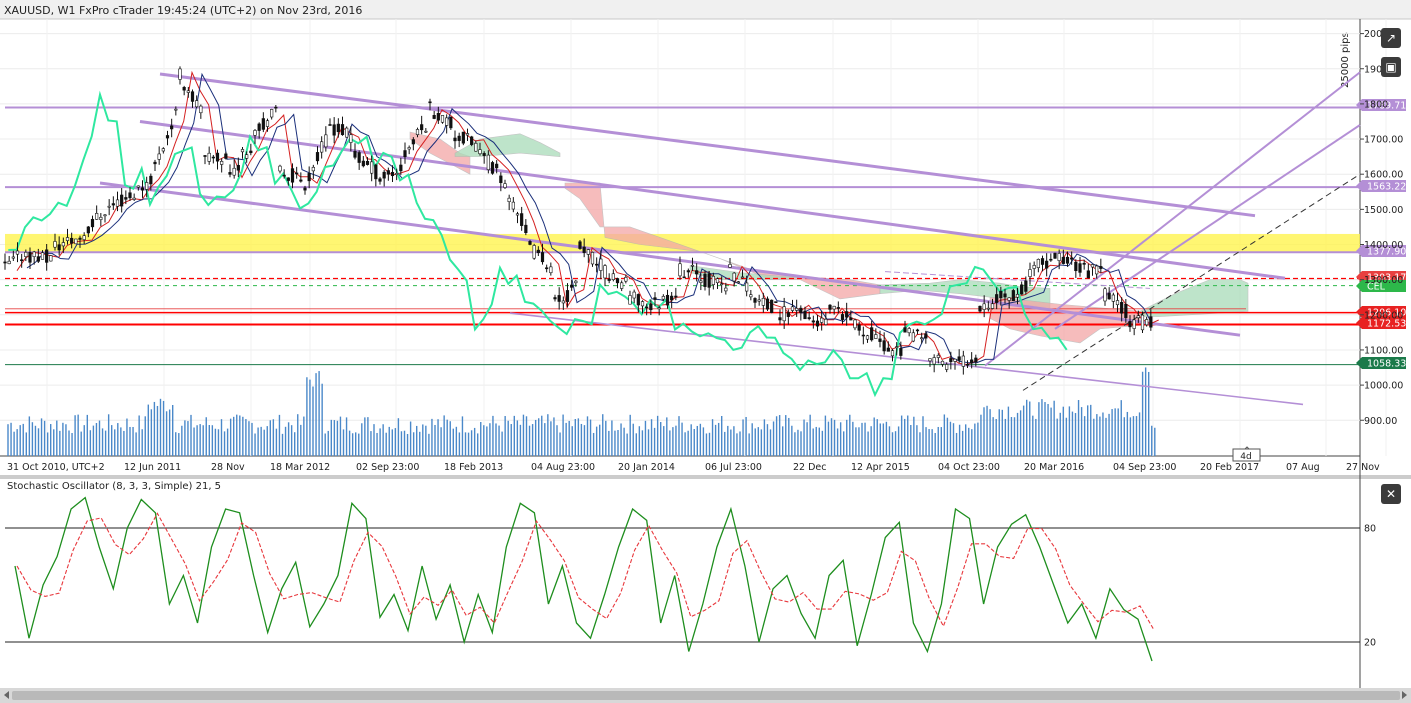 The width and height of the screenshot is (1411, 703). What do you see at coordinates (1229, 467) in the screenshot?
I see `x-tick-label: 20 Feb 2017` at bounding box center [1229, 467].